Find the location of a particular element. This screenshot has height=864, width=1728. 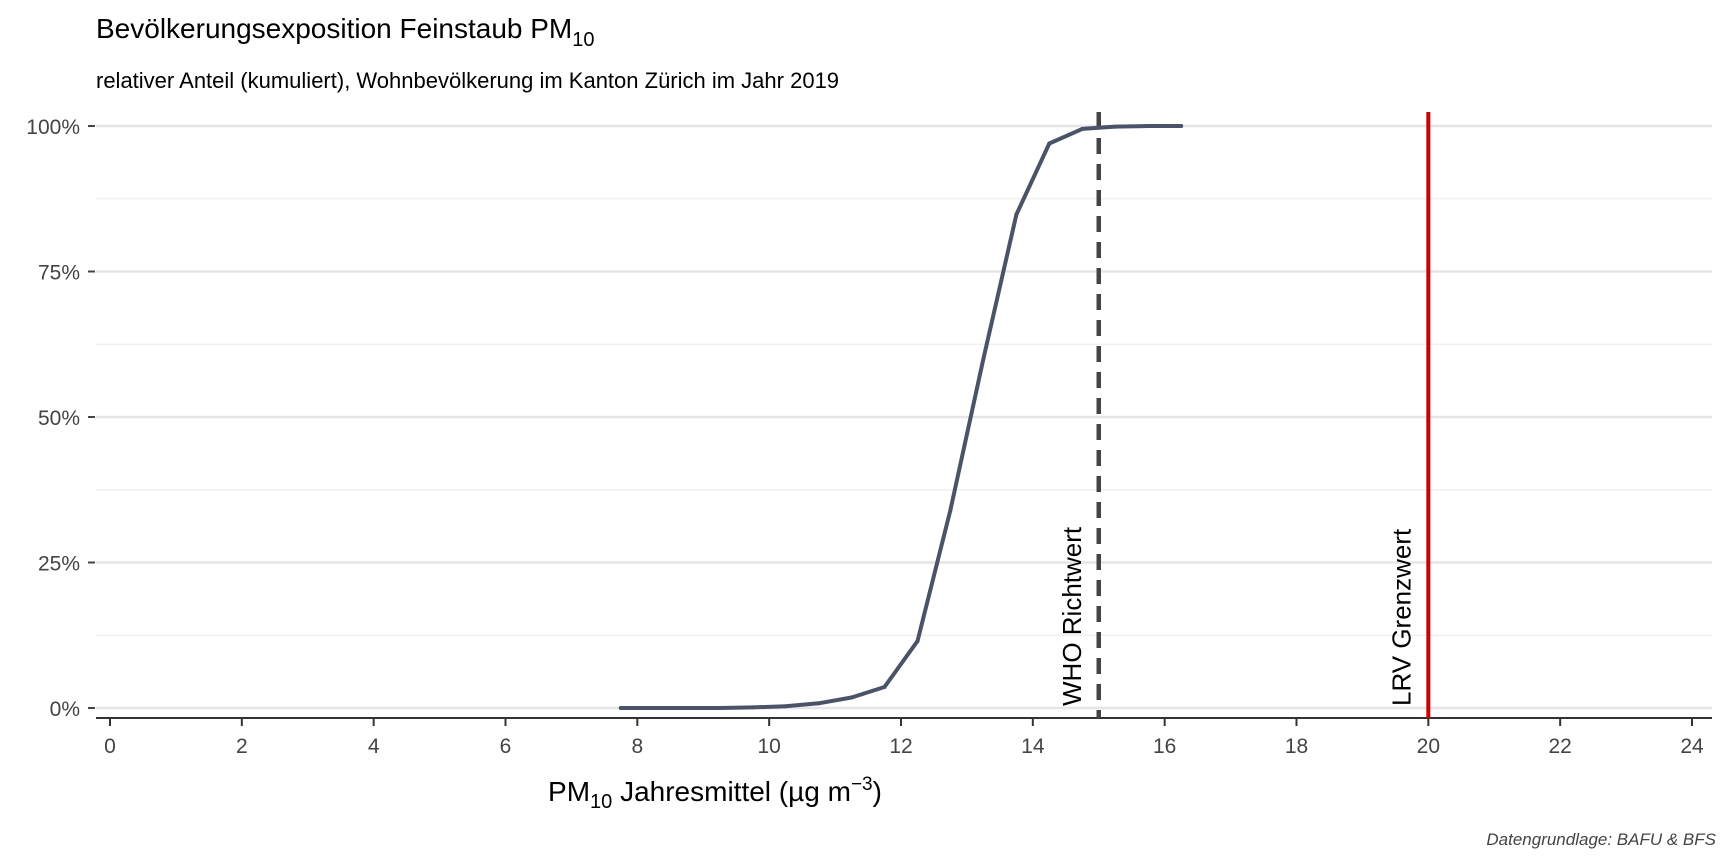

y-tick-label: 25% is located at coordinates (59, 564).